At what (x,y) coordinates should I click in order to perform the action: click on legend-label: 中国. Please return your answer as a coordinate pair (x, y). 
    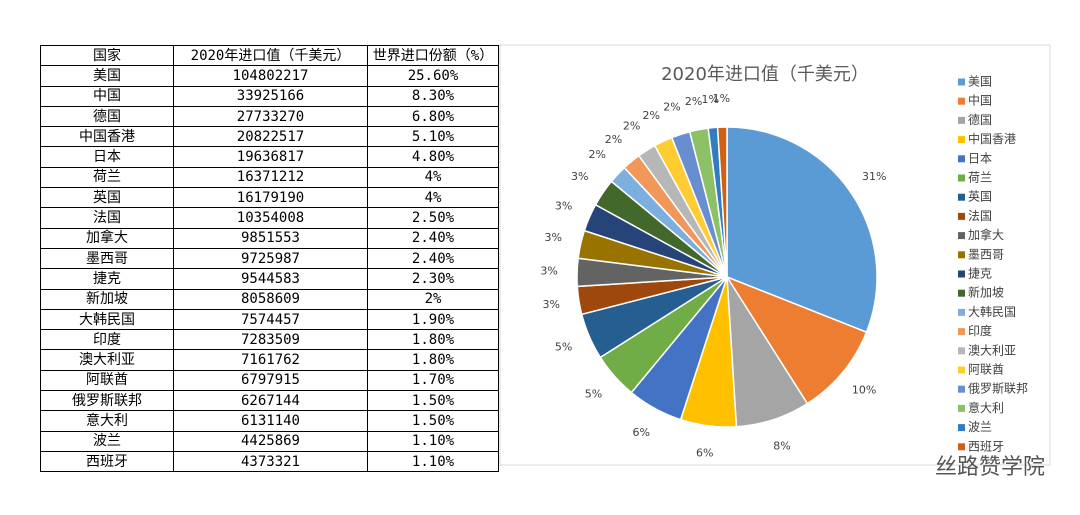
    Looking at the image, I should click on (980, 100).